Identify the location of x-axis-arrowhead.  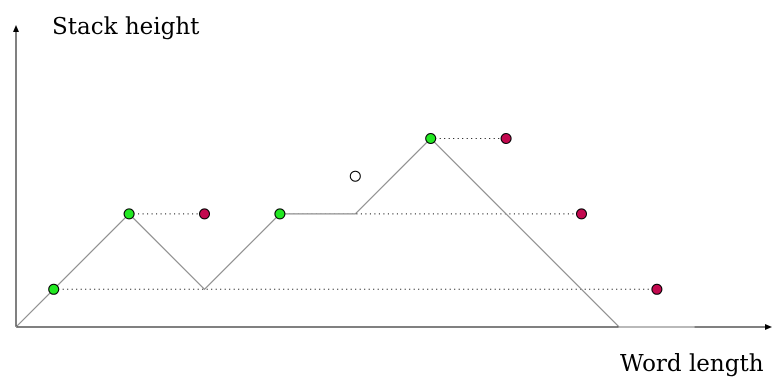
(768, 327).